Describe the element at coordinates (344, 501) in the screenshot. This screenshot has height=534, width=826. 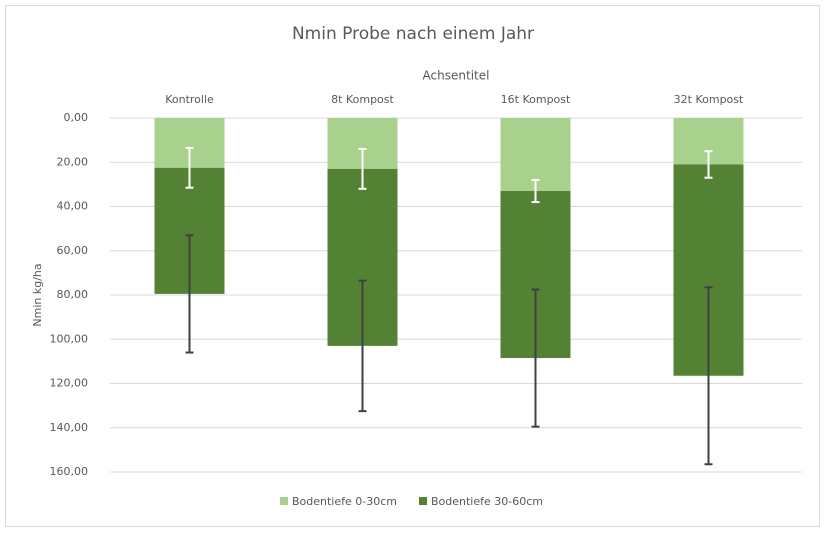
I see `legend-label: Bodentiefe 0-30cm` at that location.